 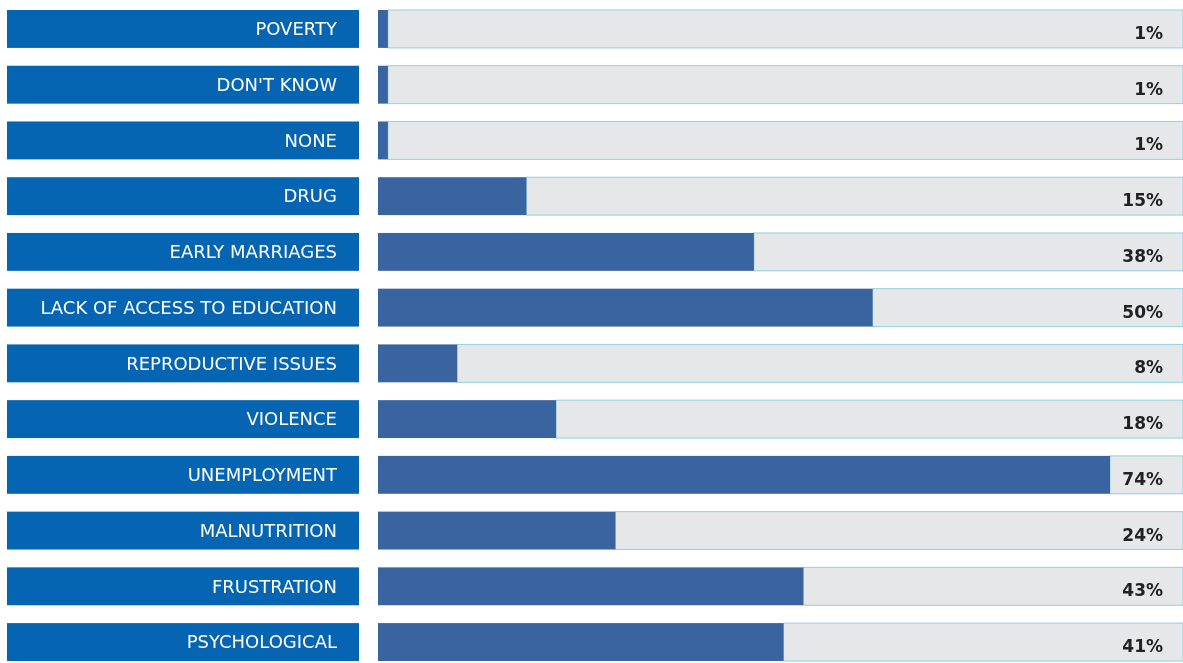 What do you see at coordinates (262, 475) in the screenshot?
I see `y-tick-label: UNEMPLOYMENT` at bounding box center [262, 475].